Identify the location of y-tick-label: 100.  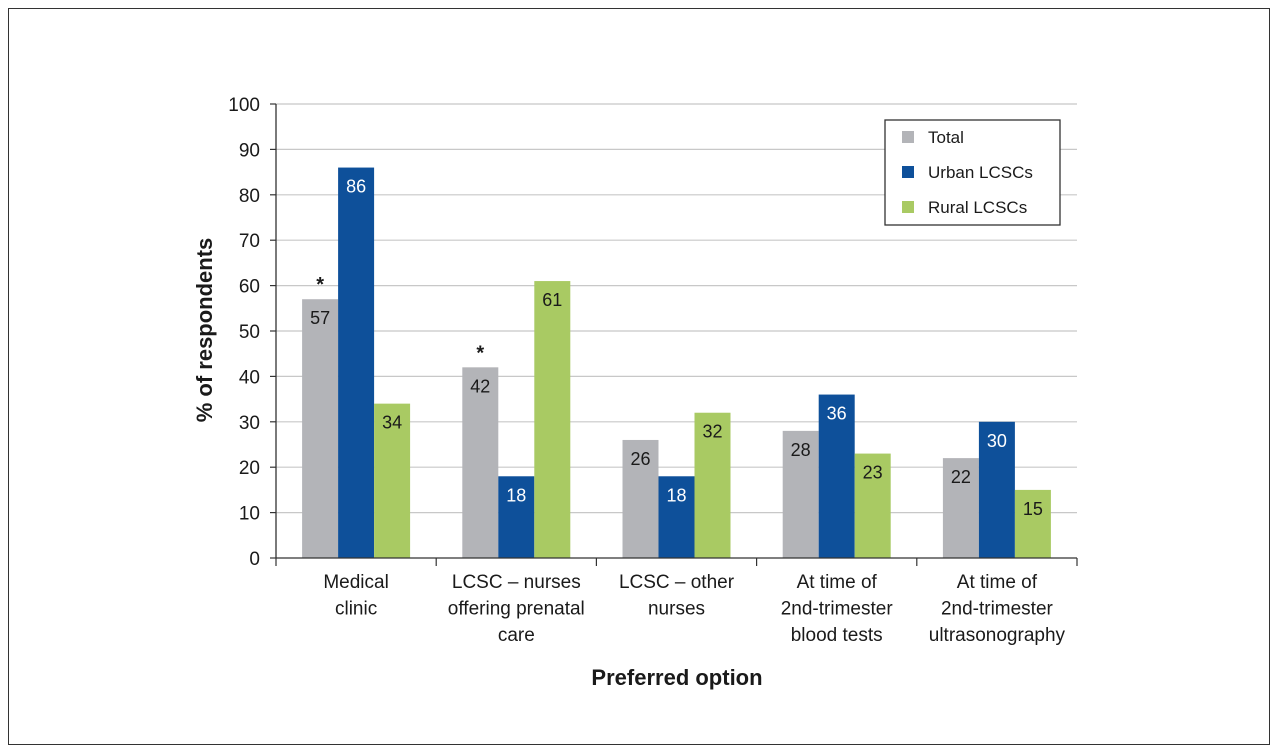
(244, 105).